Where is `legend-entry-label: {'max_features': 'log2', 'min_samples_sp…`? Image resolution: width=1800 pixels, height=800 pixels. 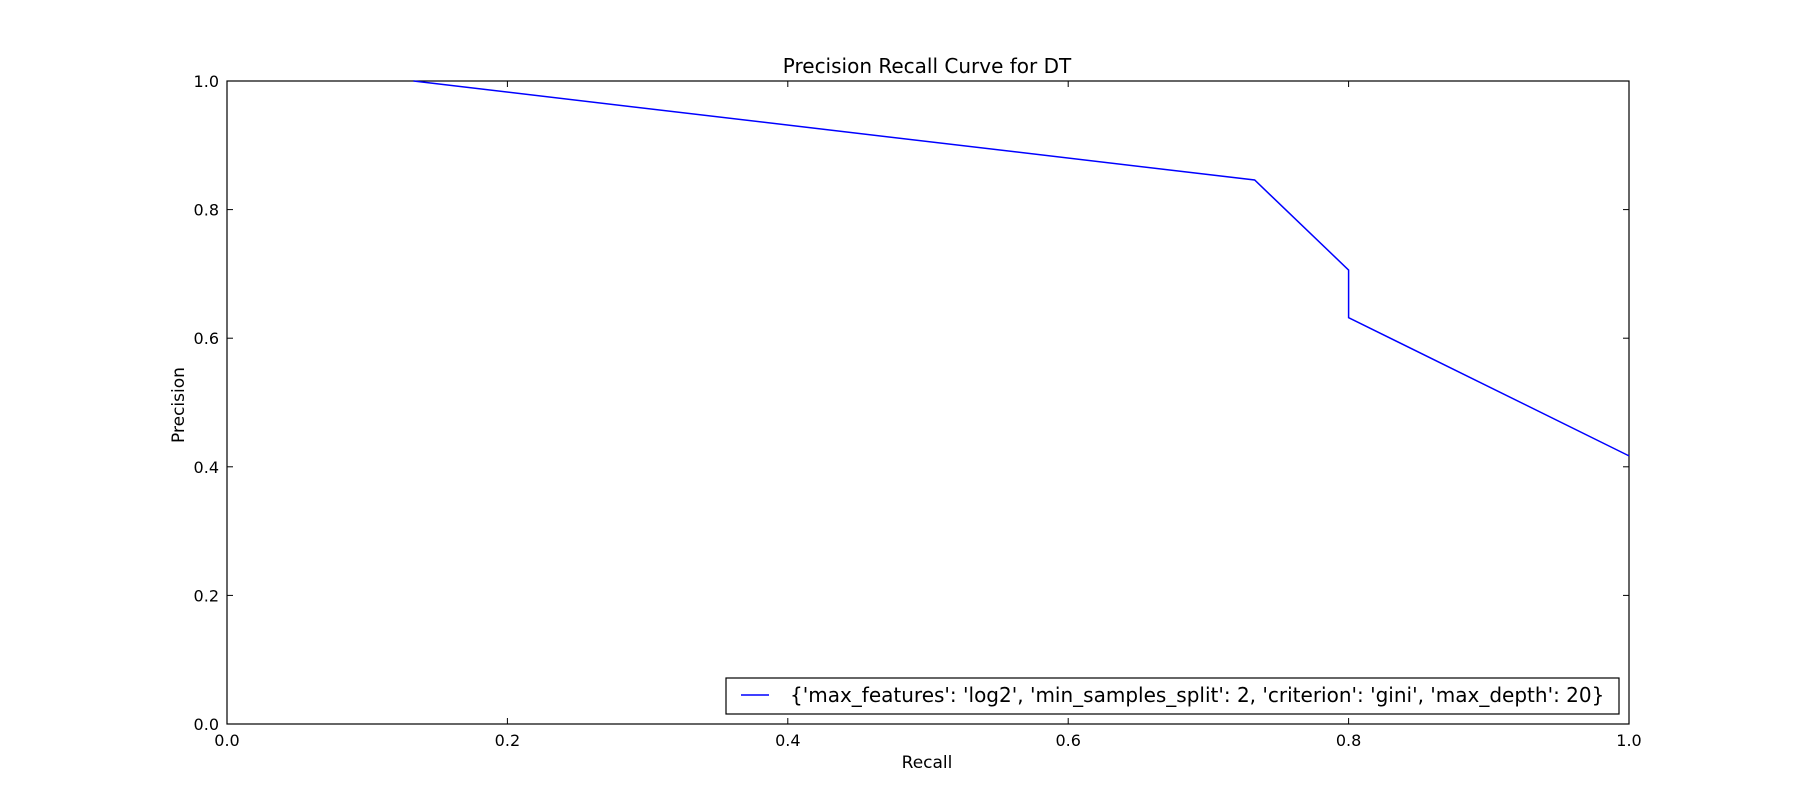 legend-entry-label: {'max_features': 'log2', 'min_samples_sp… is located at coordinates (1197, 695).